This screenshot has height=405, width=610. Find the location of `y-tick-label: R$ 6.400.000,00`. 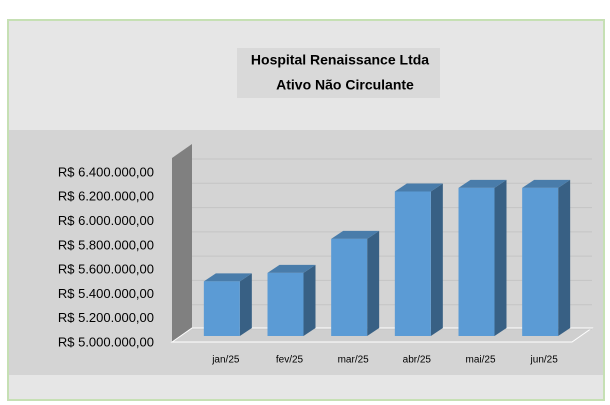

y-tick-label: R$ 6.400.000,00 is located at coordinates (106, 171).